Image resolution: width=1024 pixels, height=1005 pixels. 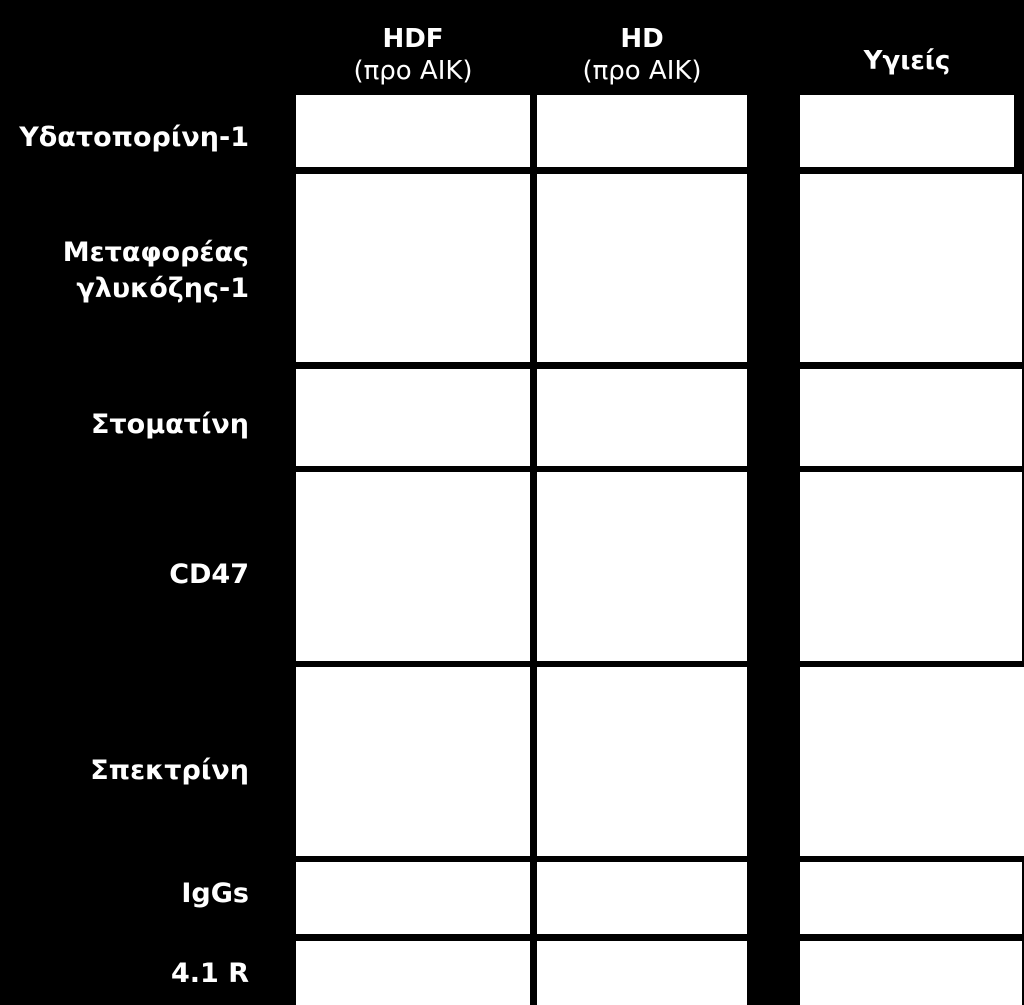 What do you see at coordinates (642, 417) in the screenshot?
I see `blot-cell-stomatin-hd` at bounding box center [642, 417].